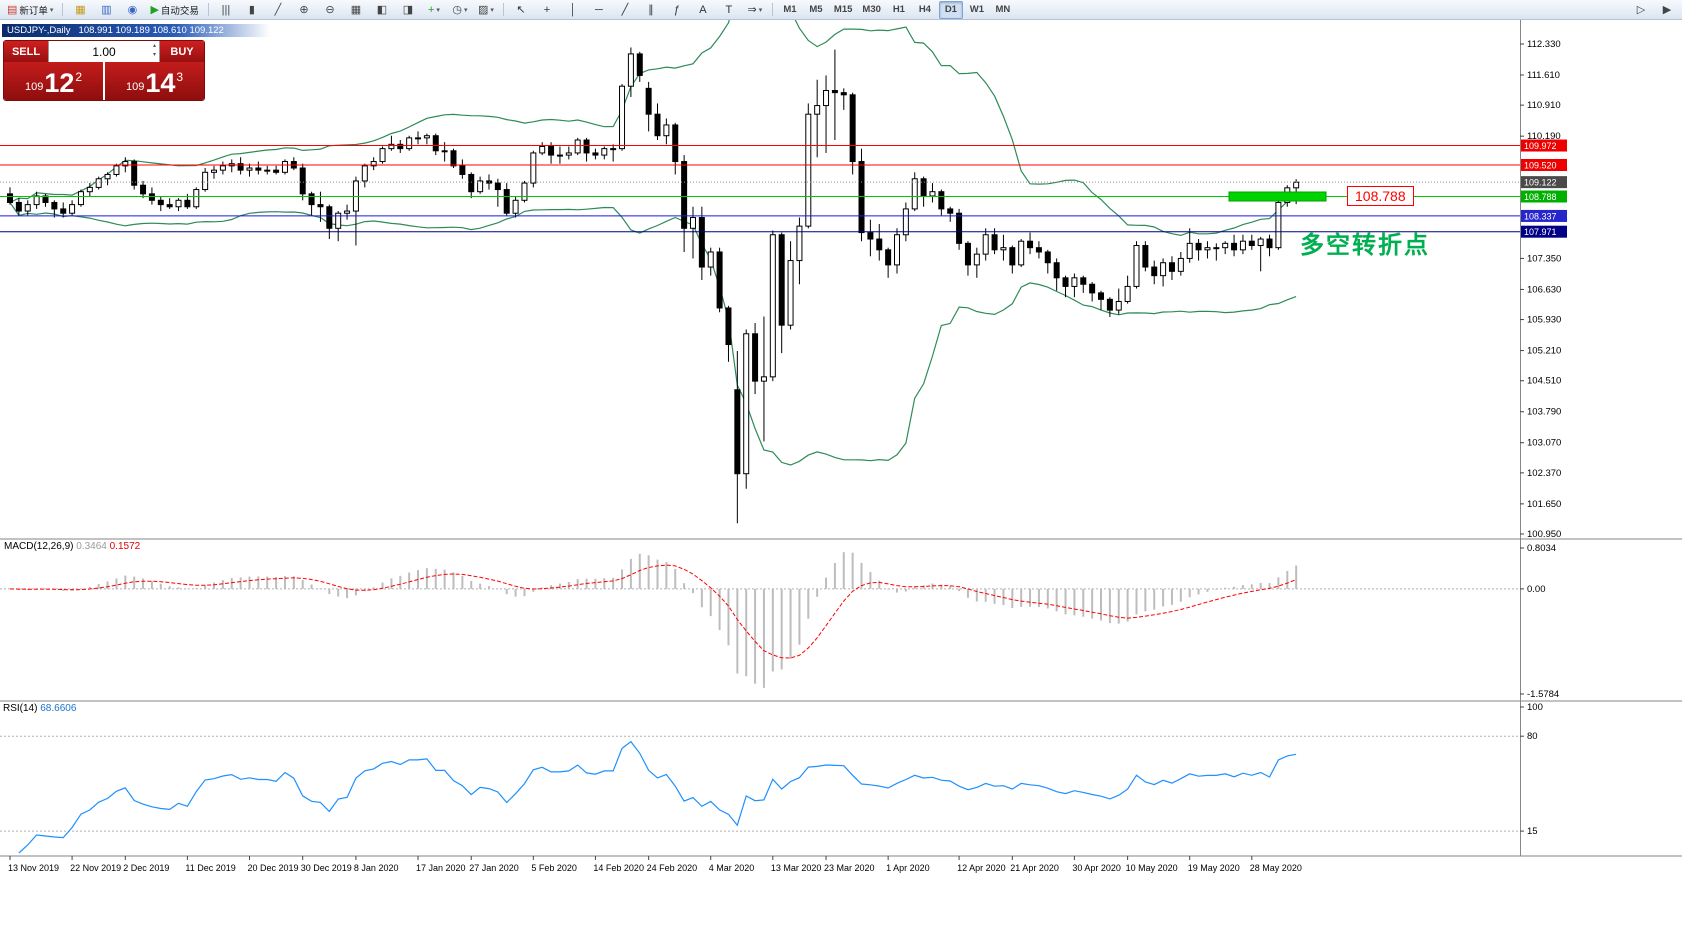 The height and width of the screenshot is (942, 1682). I want to click on tf-w1-button-label: W1, so click(977, 9).